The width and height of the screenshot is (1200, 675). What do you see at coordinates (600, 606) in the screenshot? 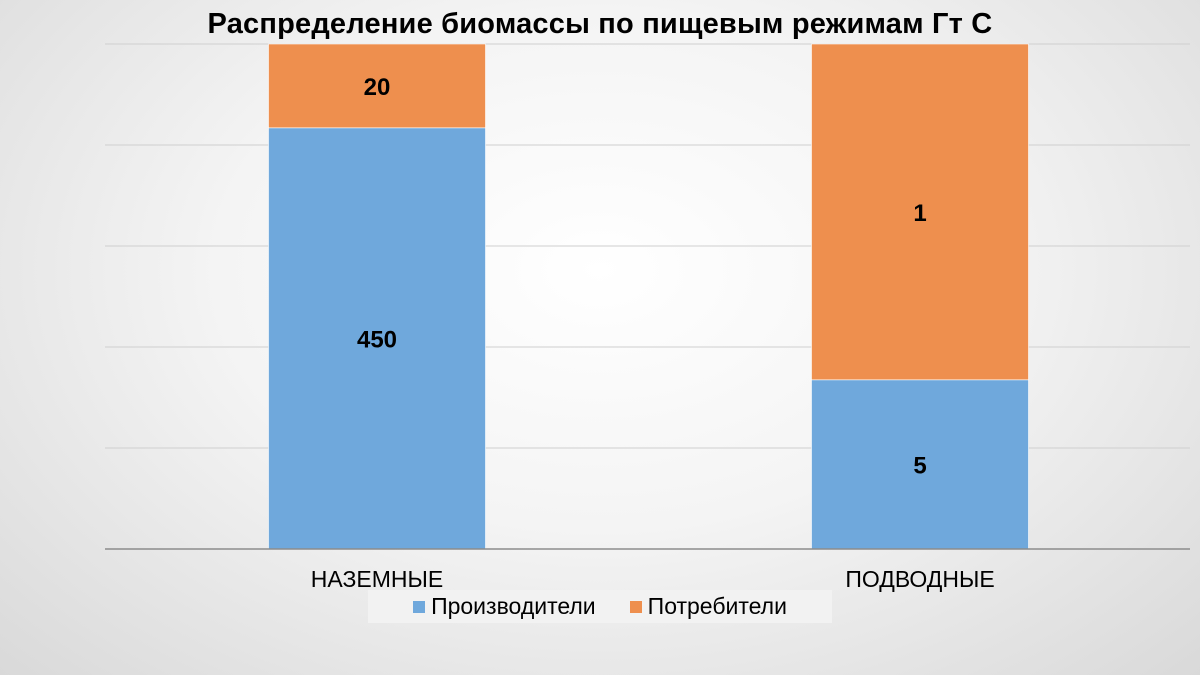
I see `legend: Производители Потребители` at bounding box center [600, 606].